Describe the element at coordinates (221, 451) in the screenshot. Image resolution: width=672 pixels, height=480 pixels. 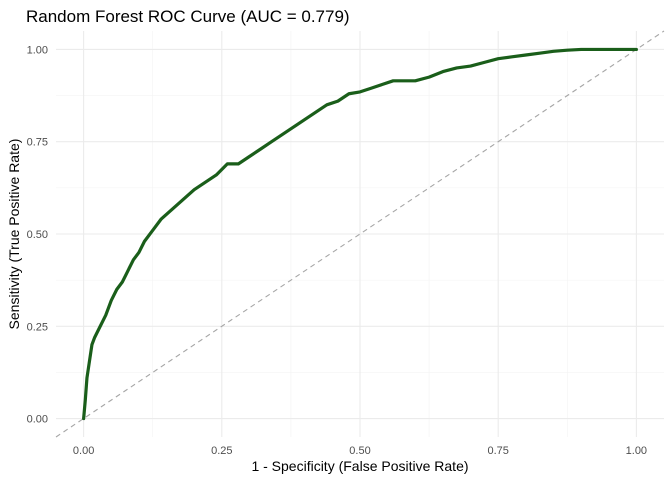
I see `x-tick-label: 0.25` at that location.